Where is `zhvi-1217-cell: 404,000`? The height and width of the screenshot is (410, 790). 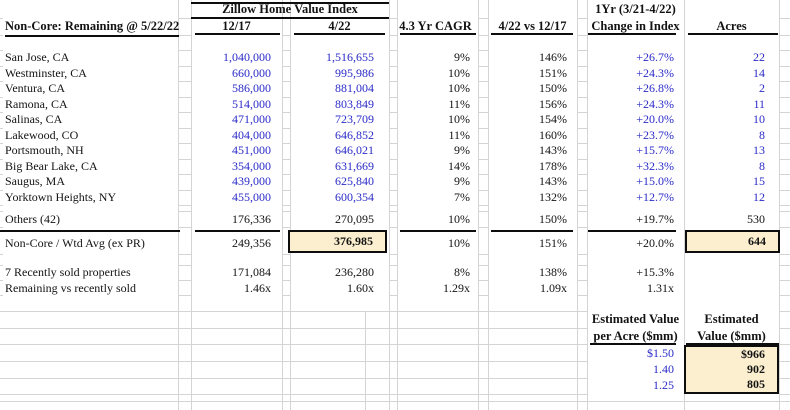
zhvi-1217-cell: 404,000 is located at coordinates (251, 134).